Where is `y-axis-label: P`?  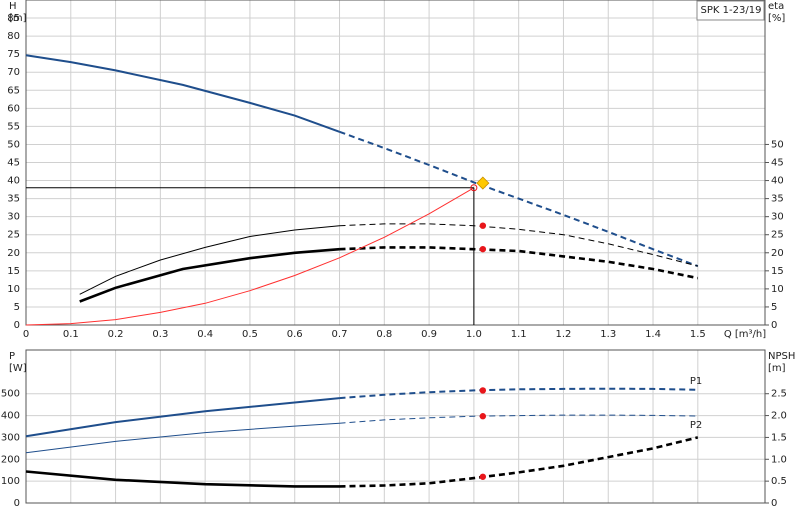 y-axis-label: P is located at coordinates (12, 356).